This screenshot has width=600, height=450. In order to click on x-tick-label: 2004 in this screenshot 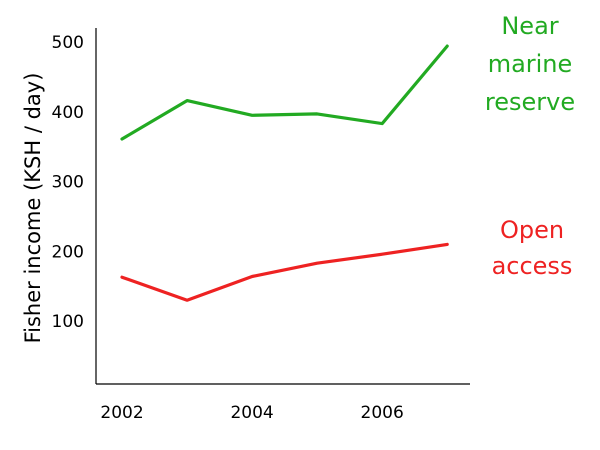, I will do `click(251, 413)`.